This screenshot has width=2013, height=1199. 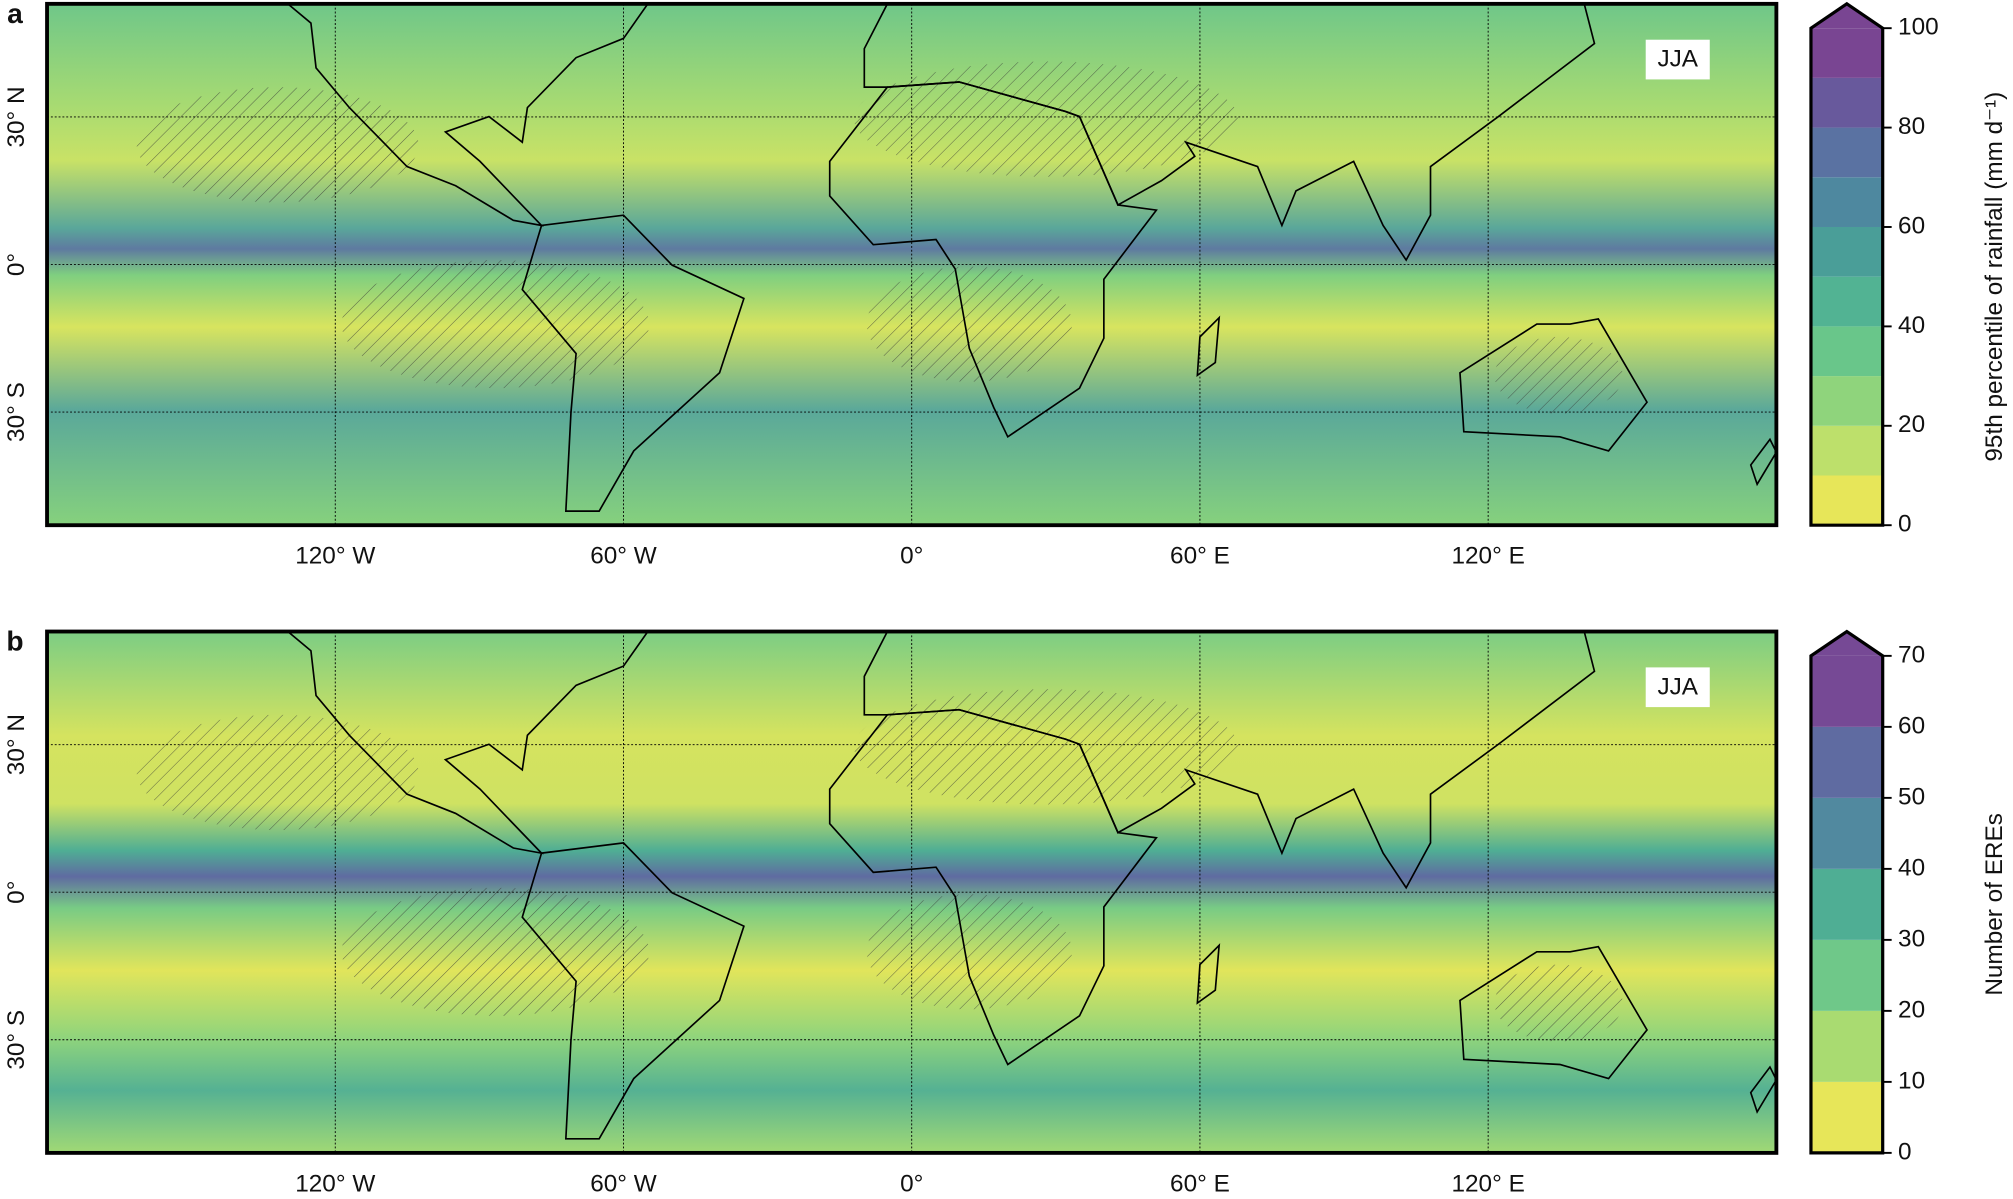 What do you see at coordinates (1994, 277) in the screenshot?
I see `colorbar-title: 95th percentile of rainfall (mm d⁻¹)` at bounding box center [1994, 277].